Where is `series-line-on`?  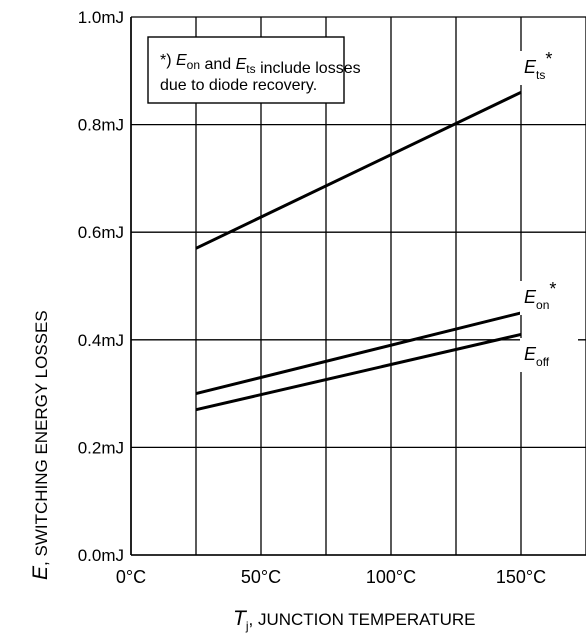
series-line-on is located at coordinates (358, 353).